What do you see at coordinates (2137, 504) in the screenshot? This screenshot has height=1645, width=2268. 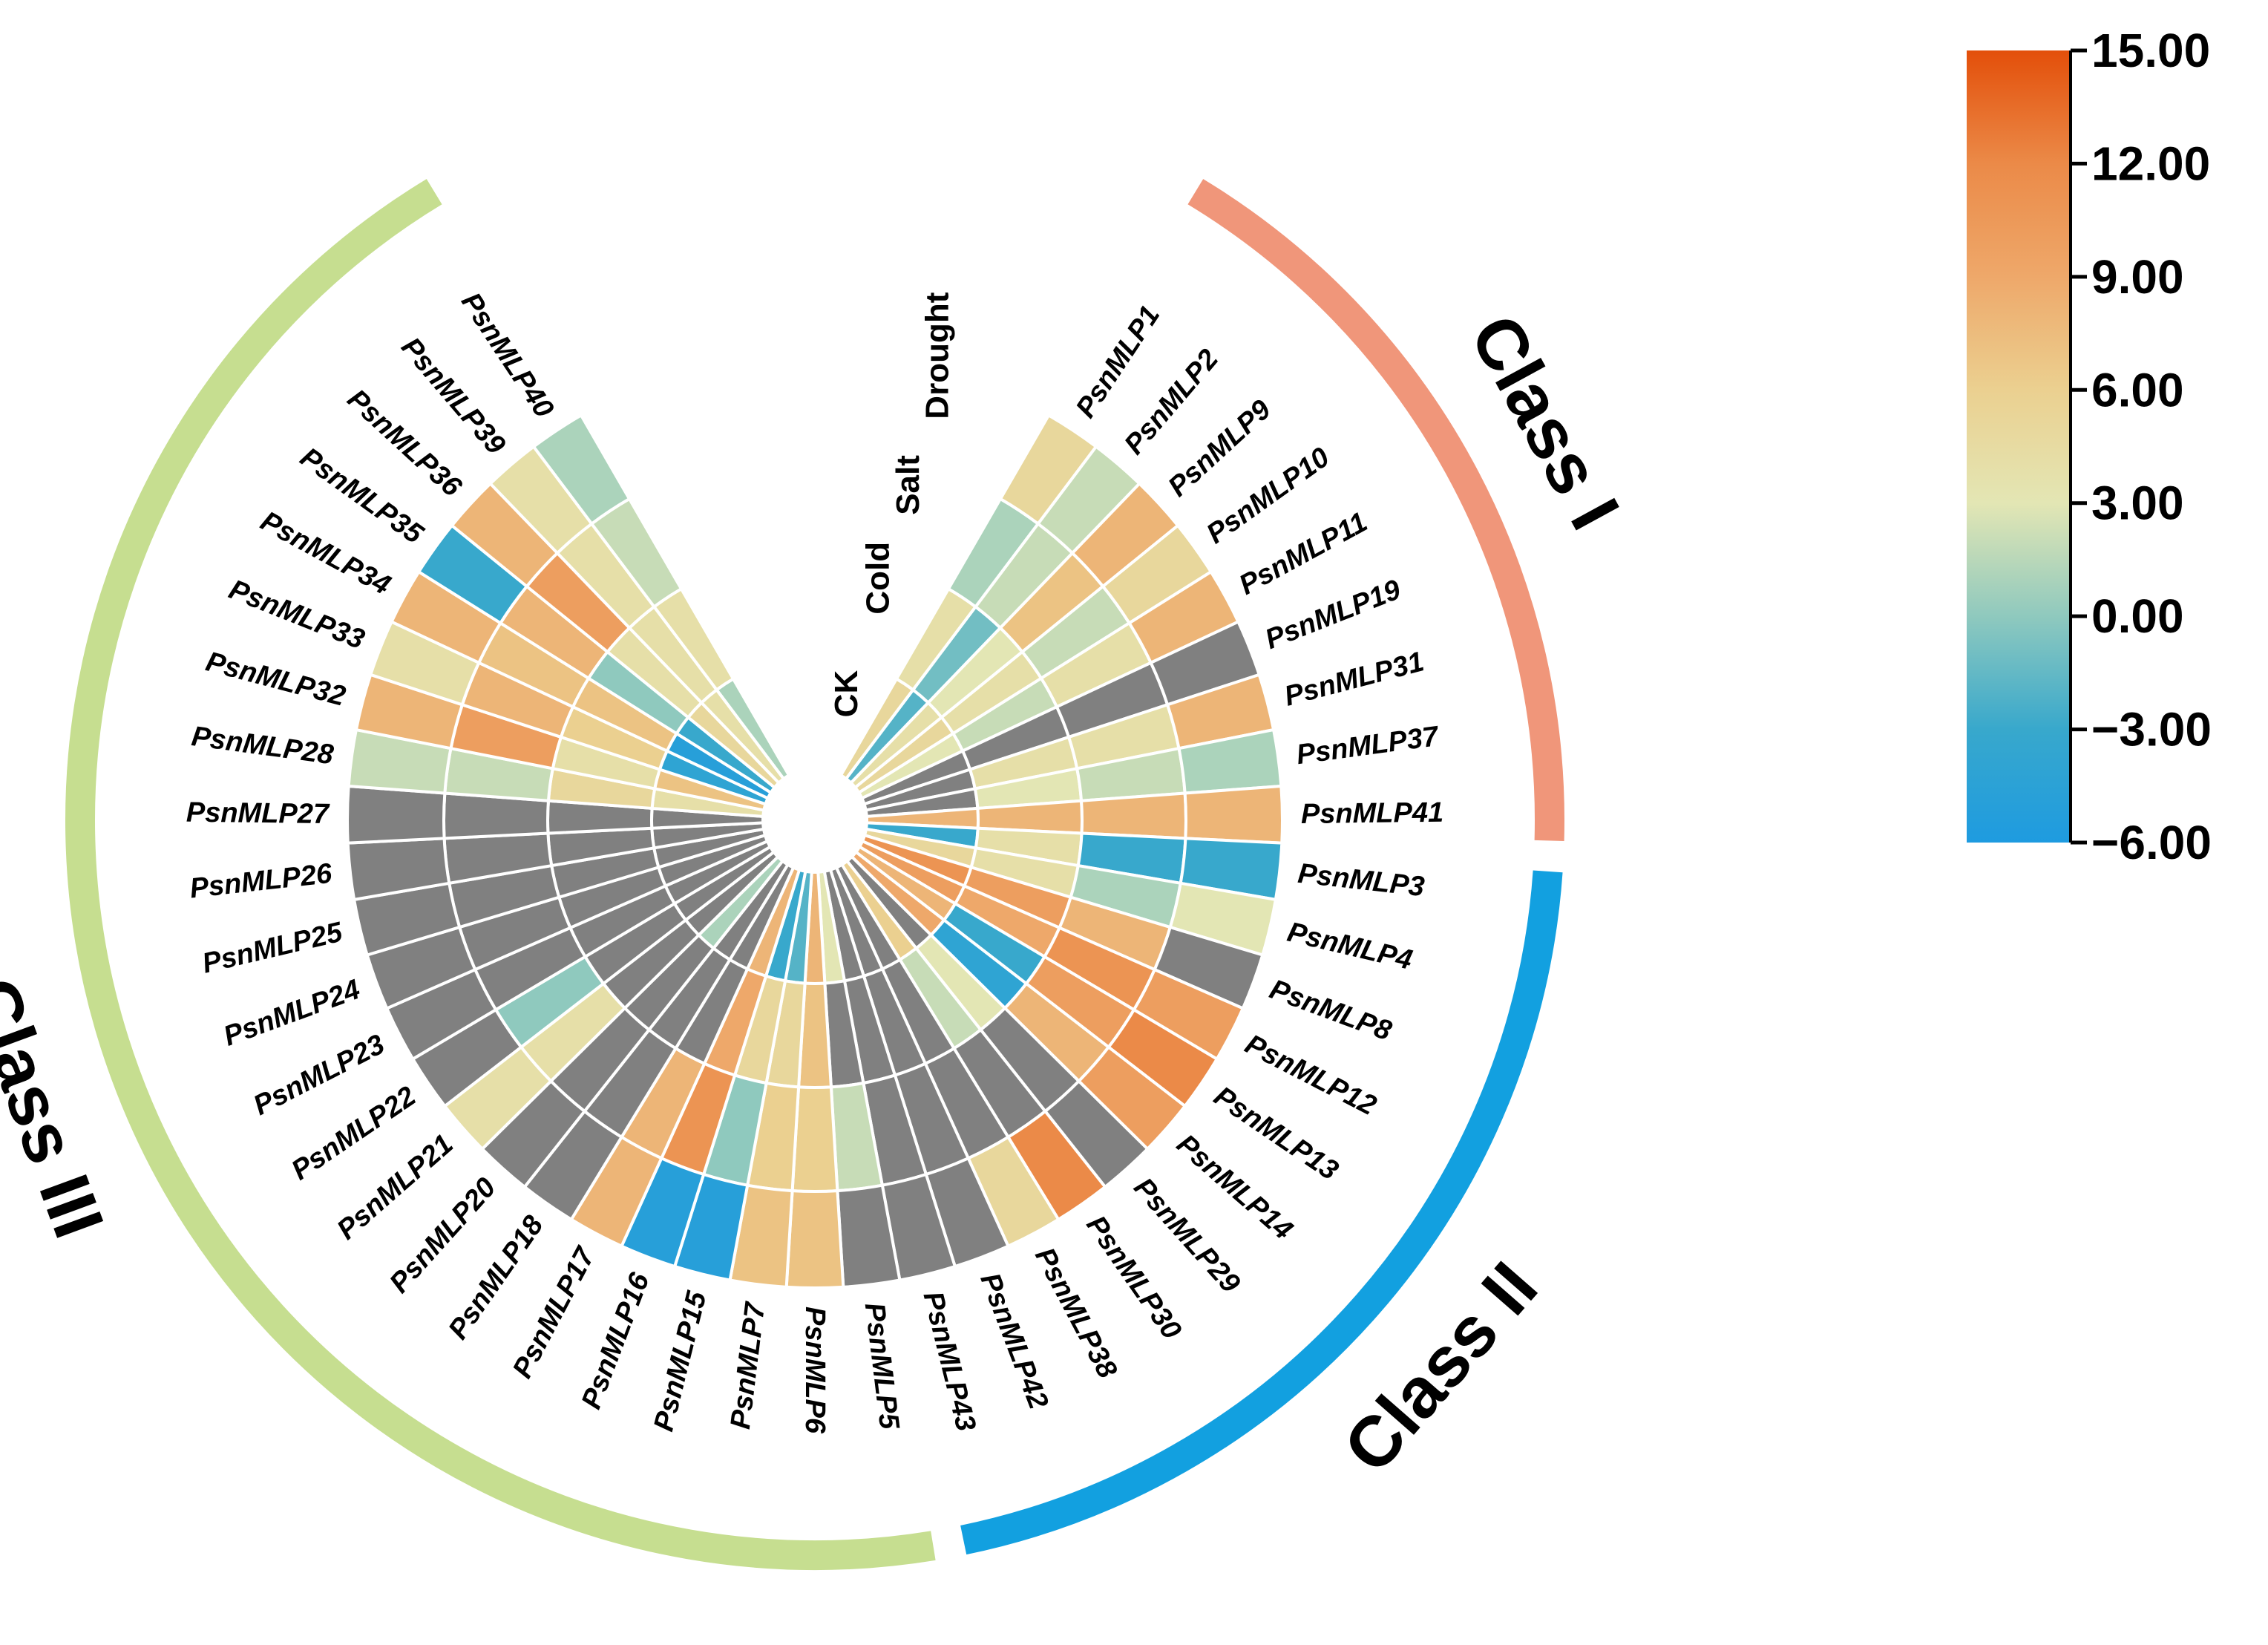 I see `legend-tick-label: 3.00` at bounding box center [2137, 504].